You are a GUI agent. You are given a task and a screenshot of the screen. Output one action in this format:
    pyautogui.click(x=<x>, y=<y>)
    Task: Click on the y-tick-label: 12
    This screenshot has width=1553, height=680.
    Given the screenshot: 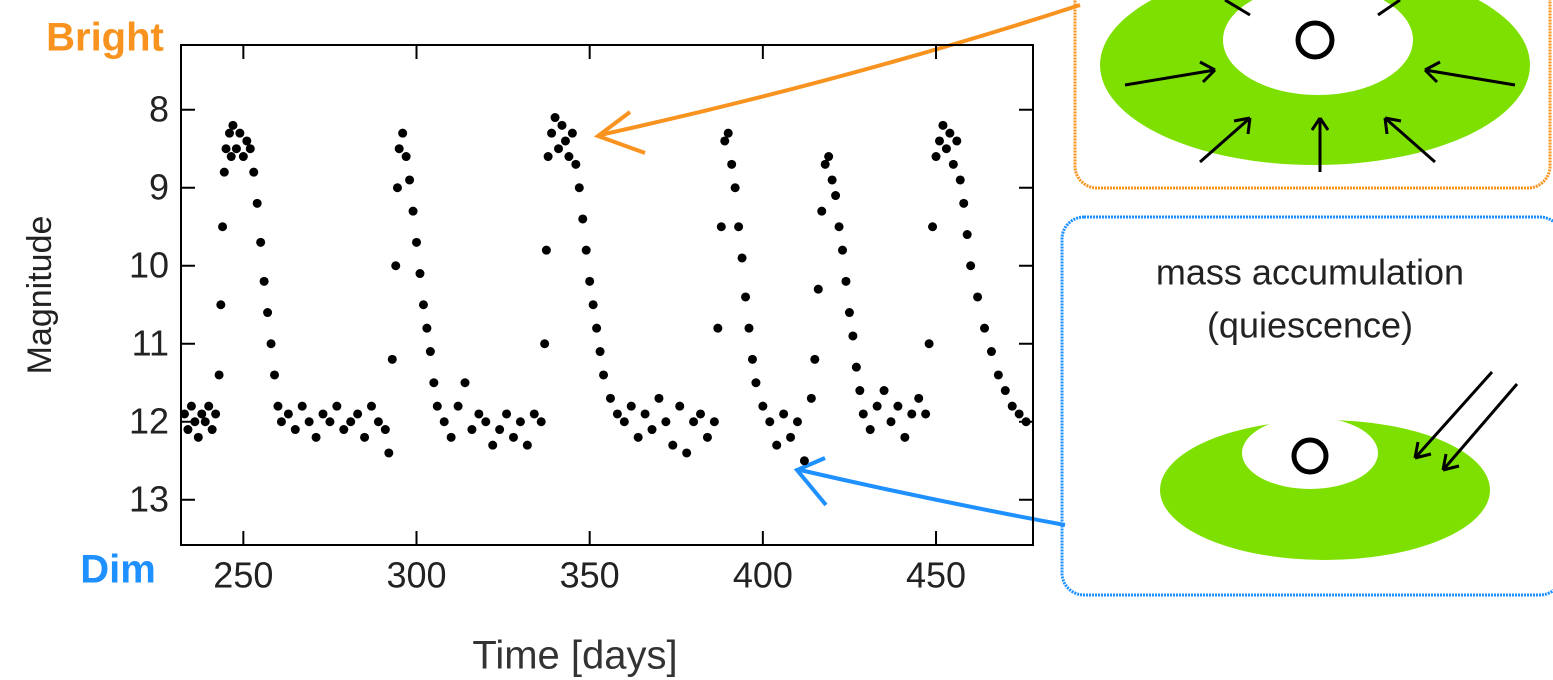 What is the action you would take?
    pyautogui.click(x=149, y=420)
    